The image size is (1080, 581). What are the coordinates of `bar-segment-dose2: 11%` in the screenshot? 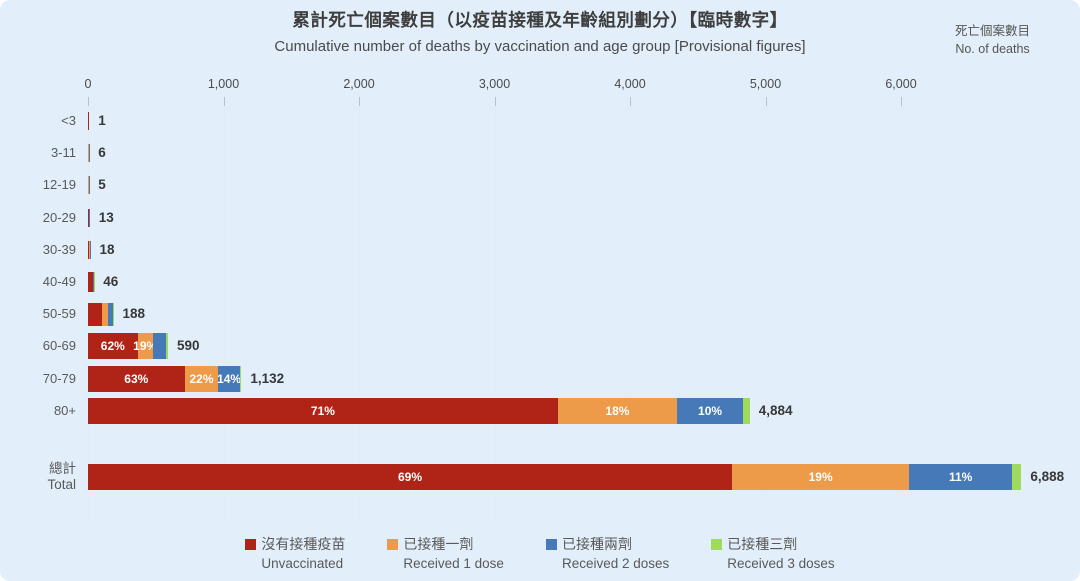 It's located at (960, 477).